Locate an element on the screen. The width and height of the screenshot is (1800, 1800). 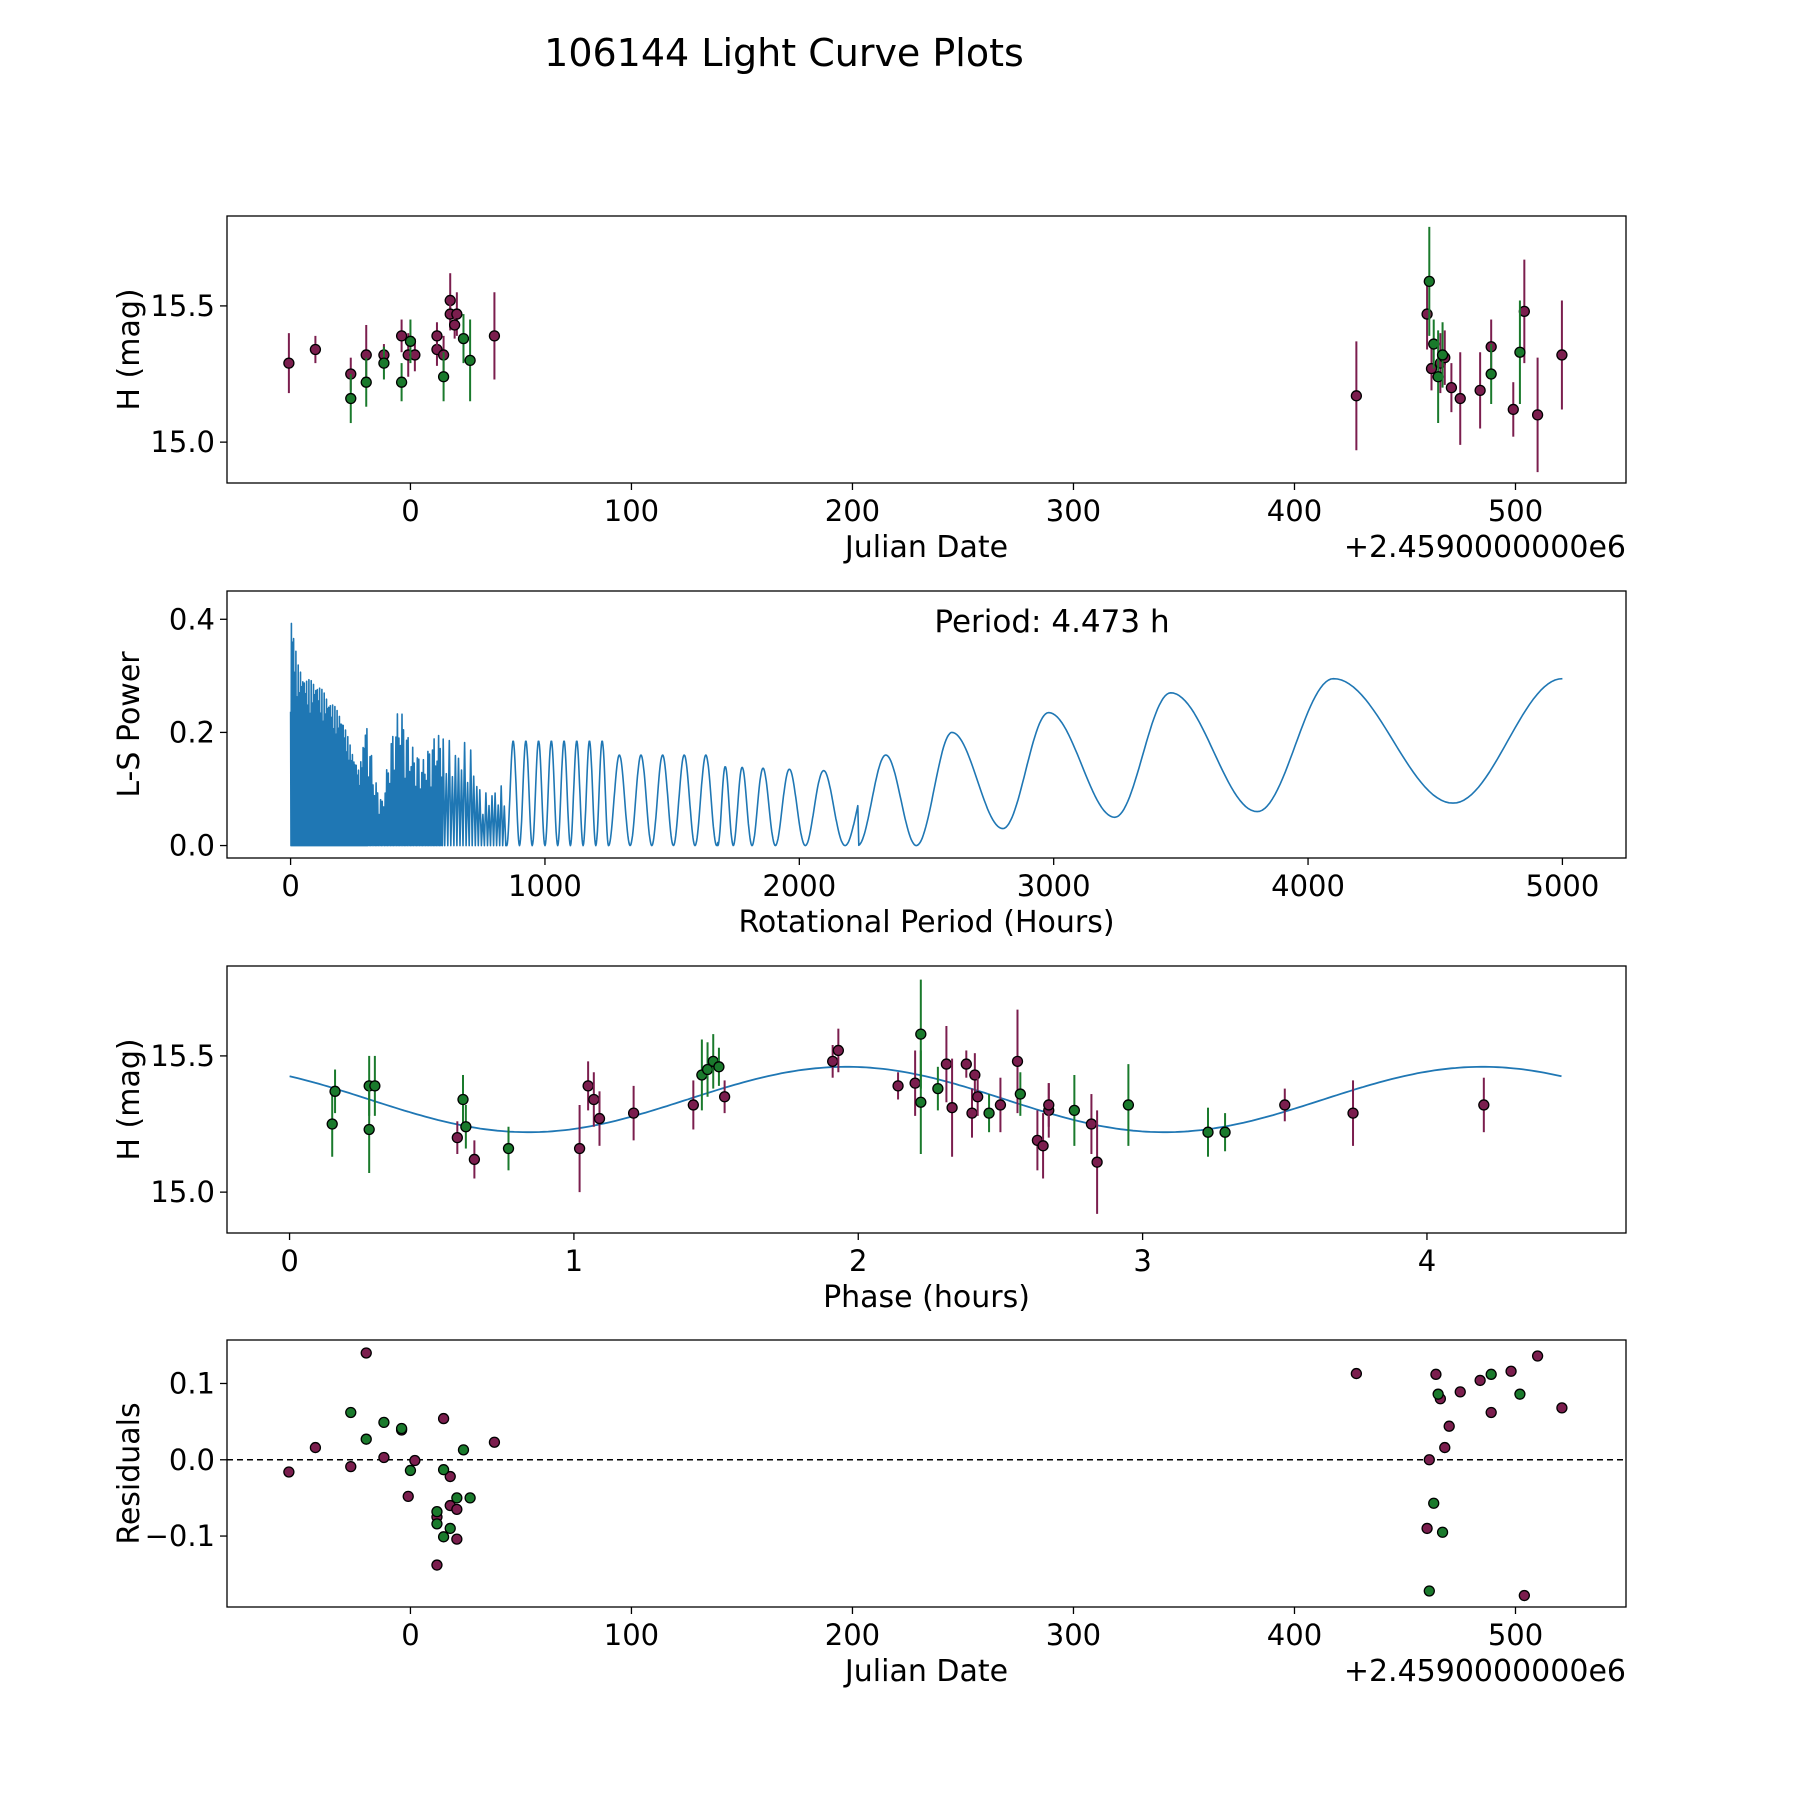
y-tick-label: 0.1 is located at coordinates (192, 1383).